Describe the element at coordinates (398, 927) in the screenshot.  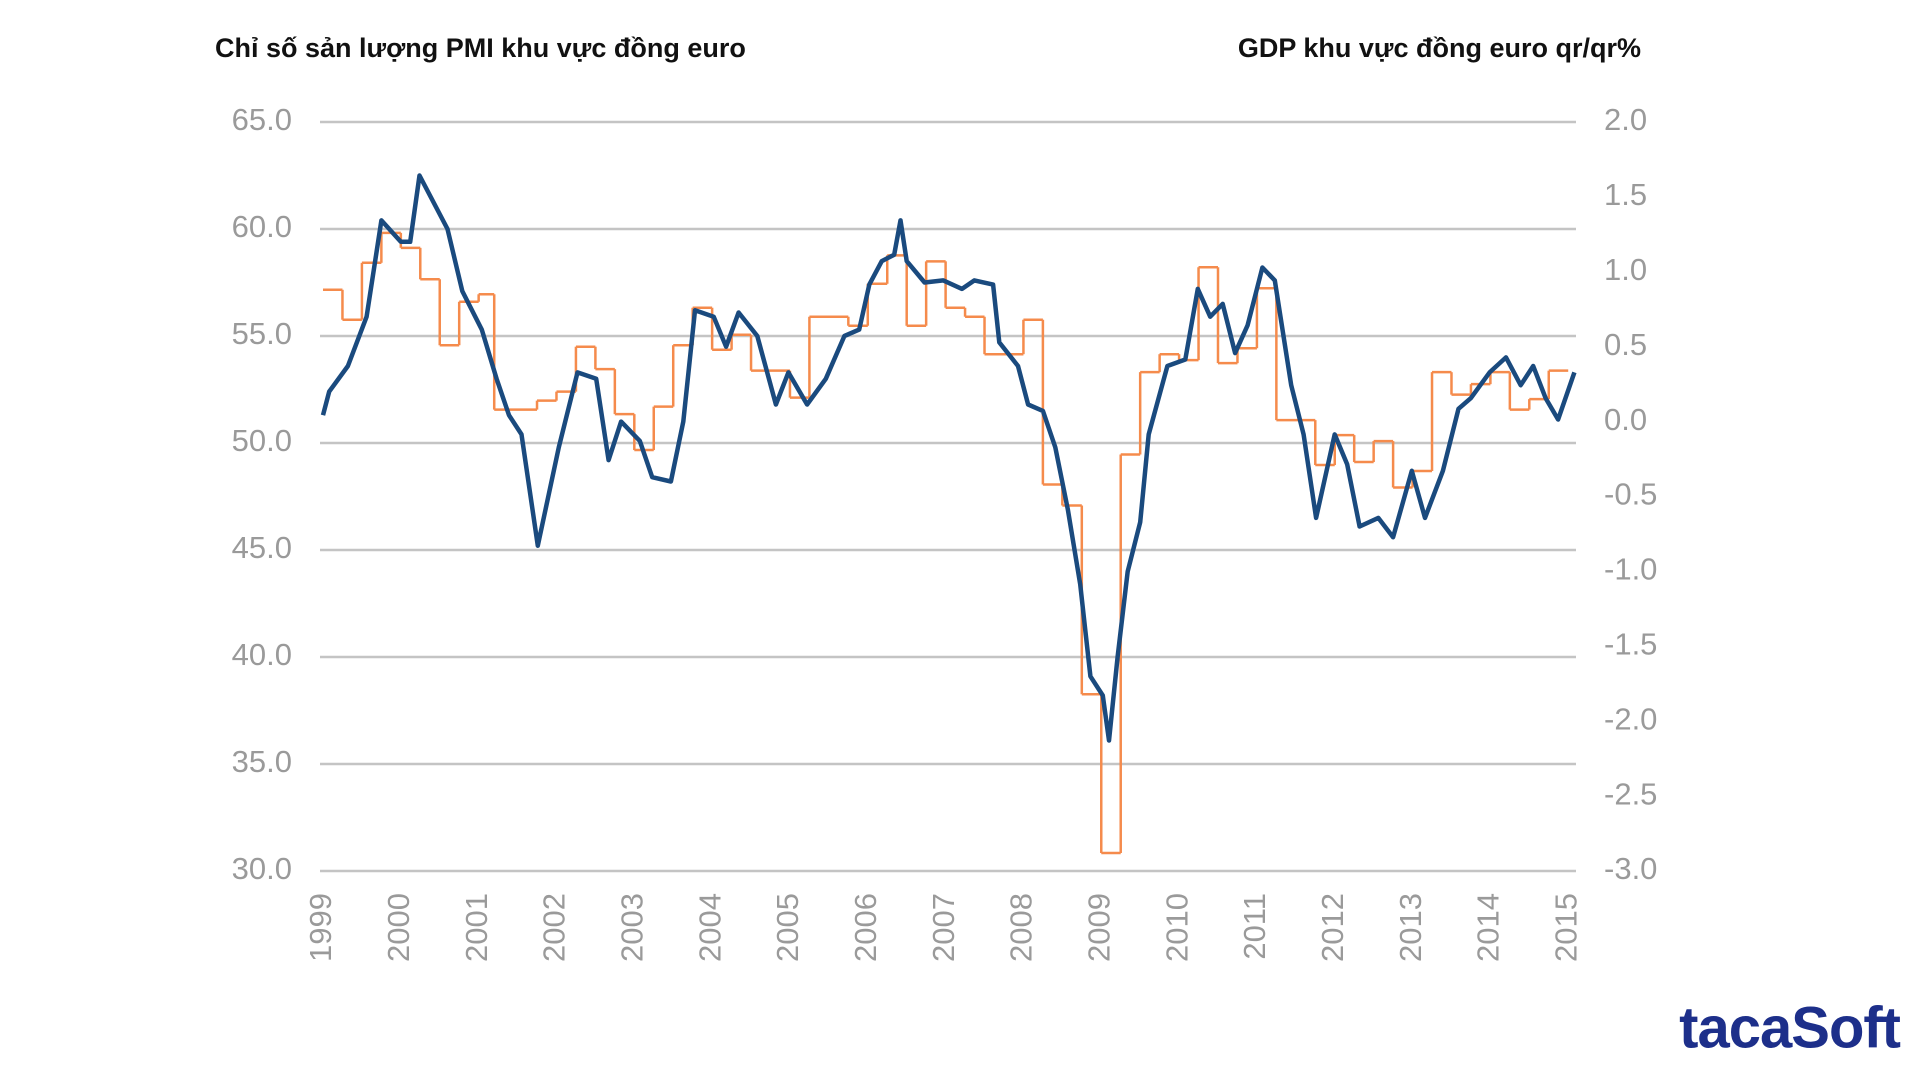
I see `x-tick-label: 2000` at that location.